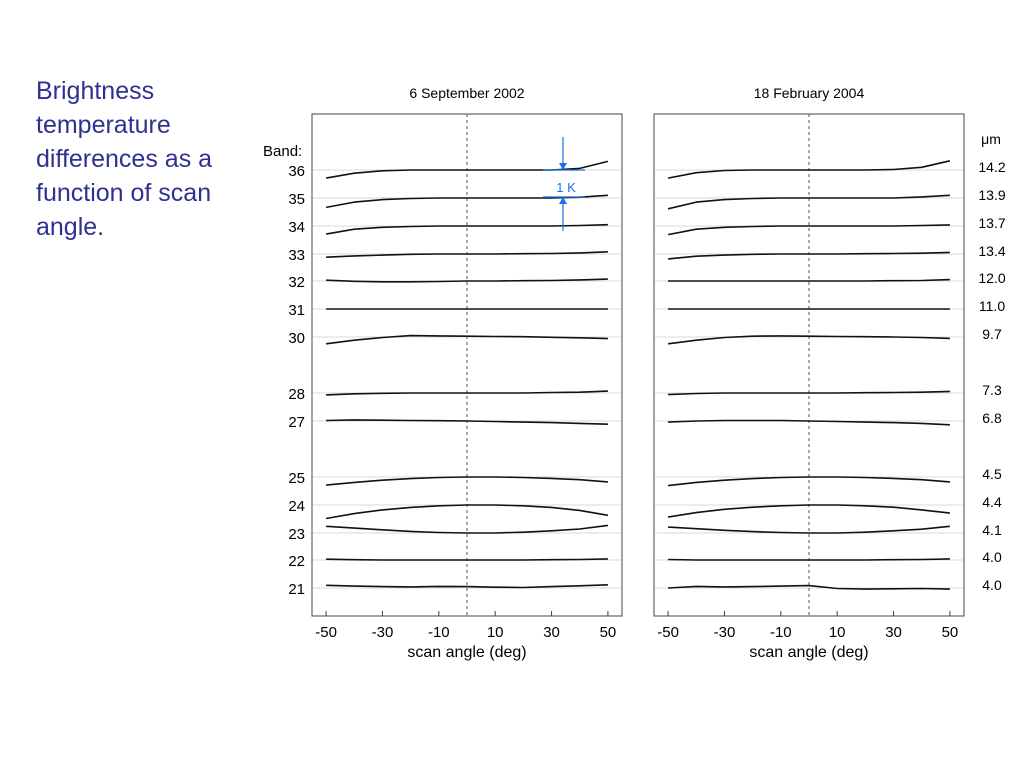  What do you see at coordinates (296, 506) in the screenshot?
I see `band-label-24: 24` at bounding box center [296, 506].